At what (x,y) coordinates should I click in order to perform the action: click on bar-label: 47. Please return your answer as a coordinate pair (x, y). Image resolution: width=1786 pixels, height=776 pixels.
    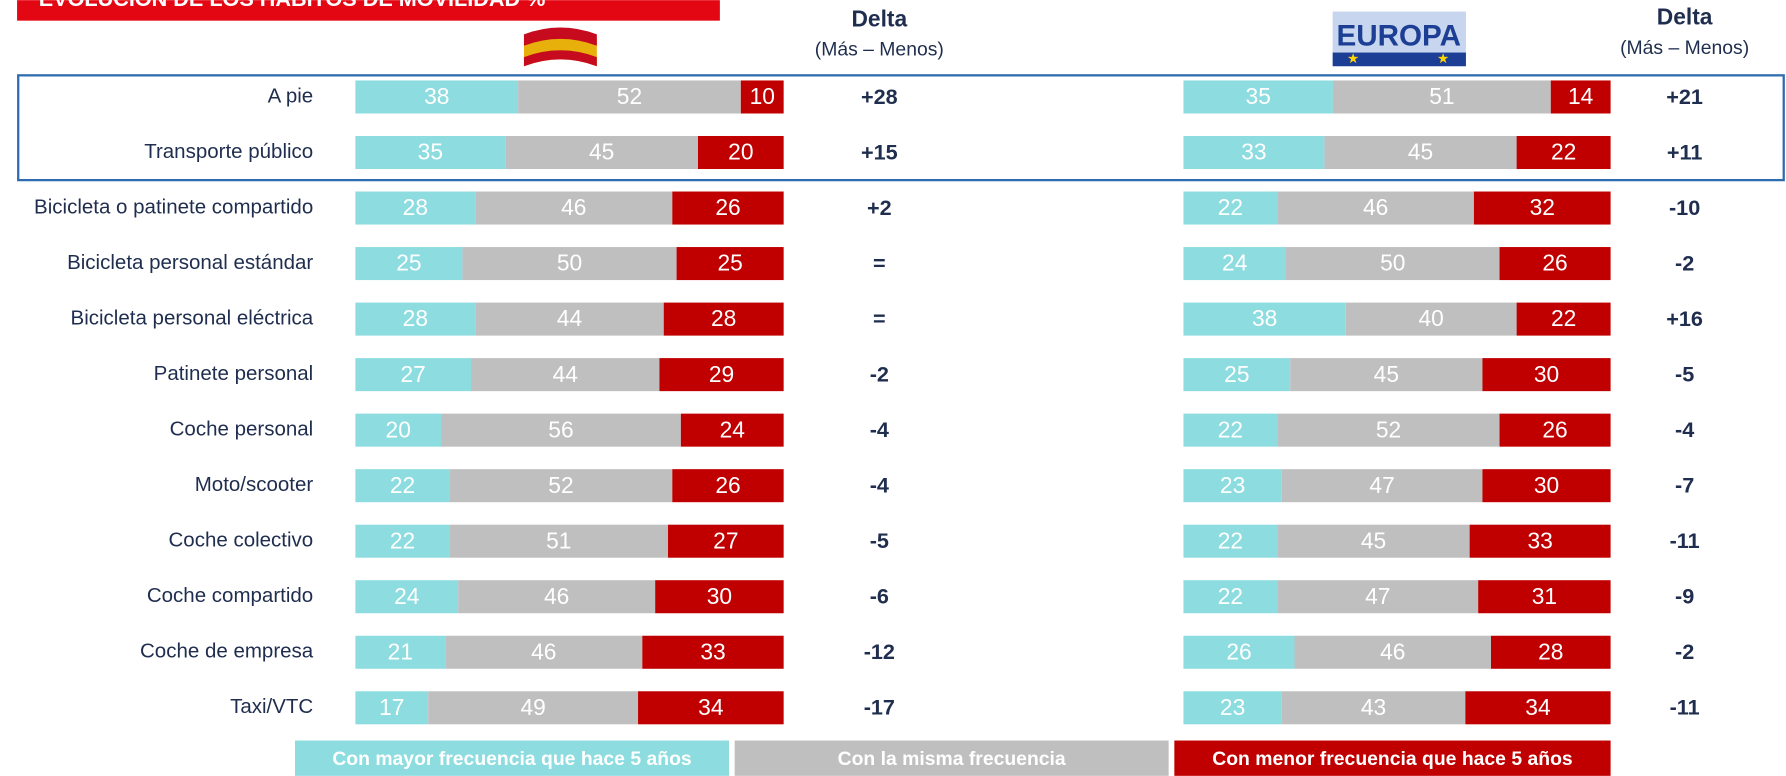
    Looking at the image, I should click on (1381, 485).